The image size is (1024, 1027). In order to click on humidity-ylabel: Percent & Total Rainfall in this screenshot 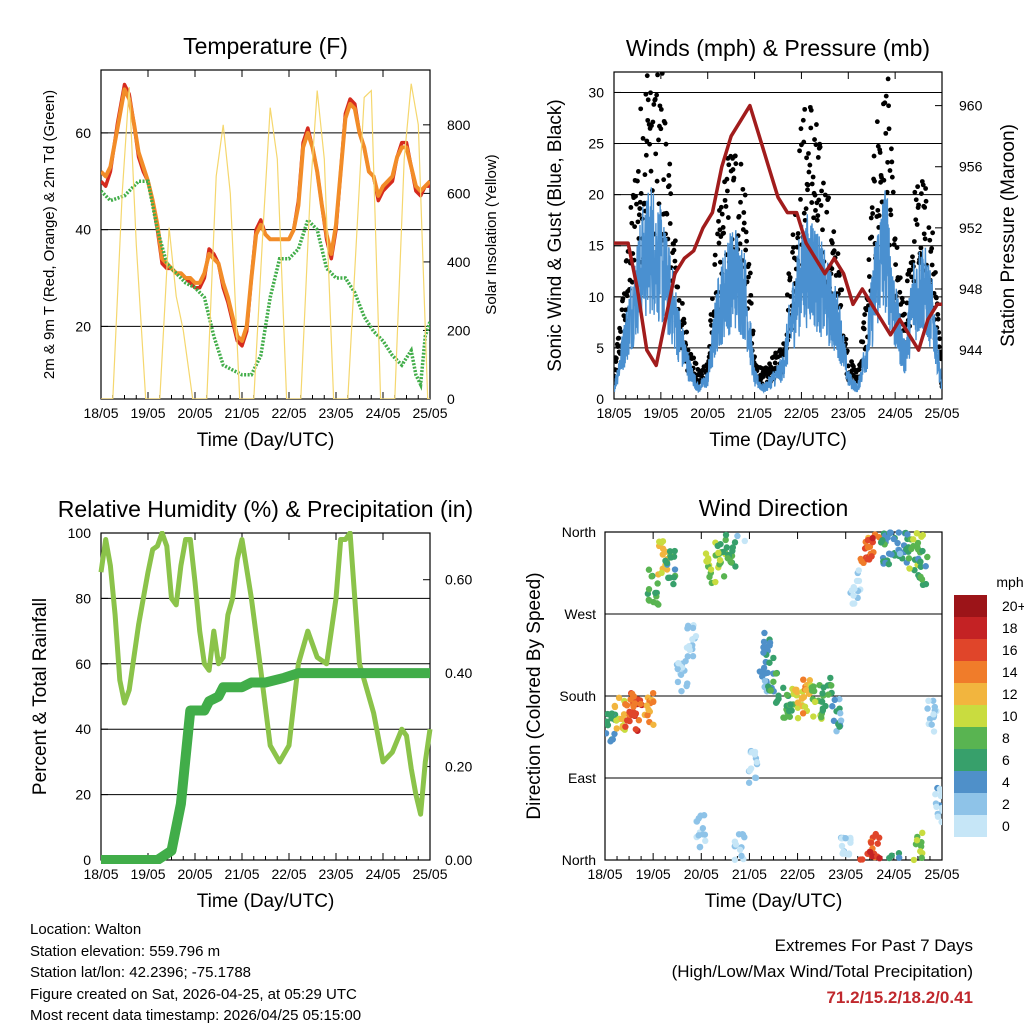, I will do `click(40, 696)`.